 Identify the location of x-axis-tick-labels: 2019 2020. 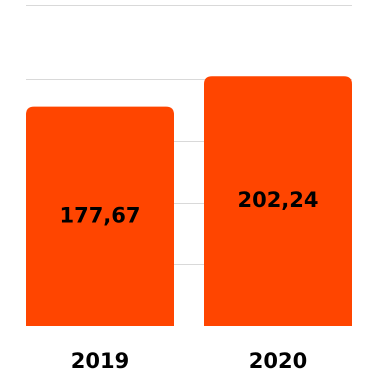
(189, 361).